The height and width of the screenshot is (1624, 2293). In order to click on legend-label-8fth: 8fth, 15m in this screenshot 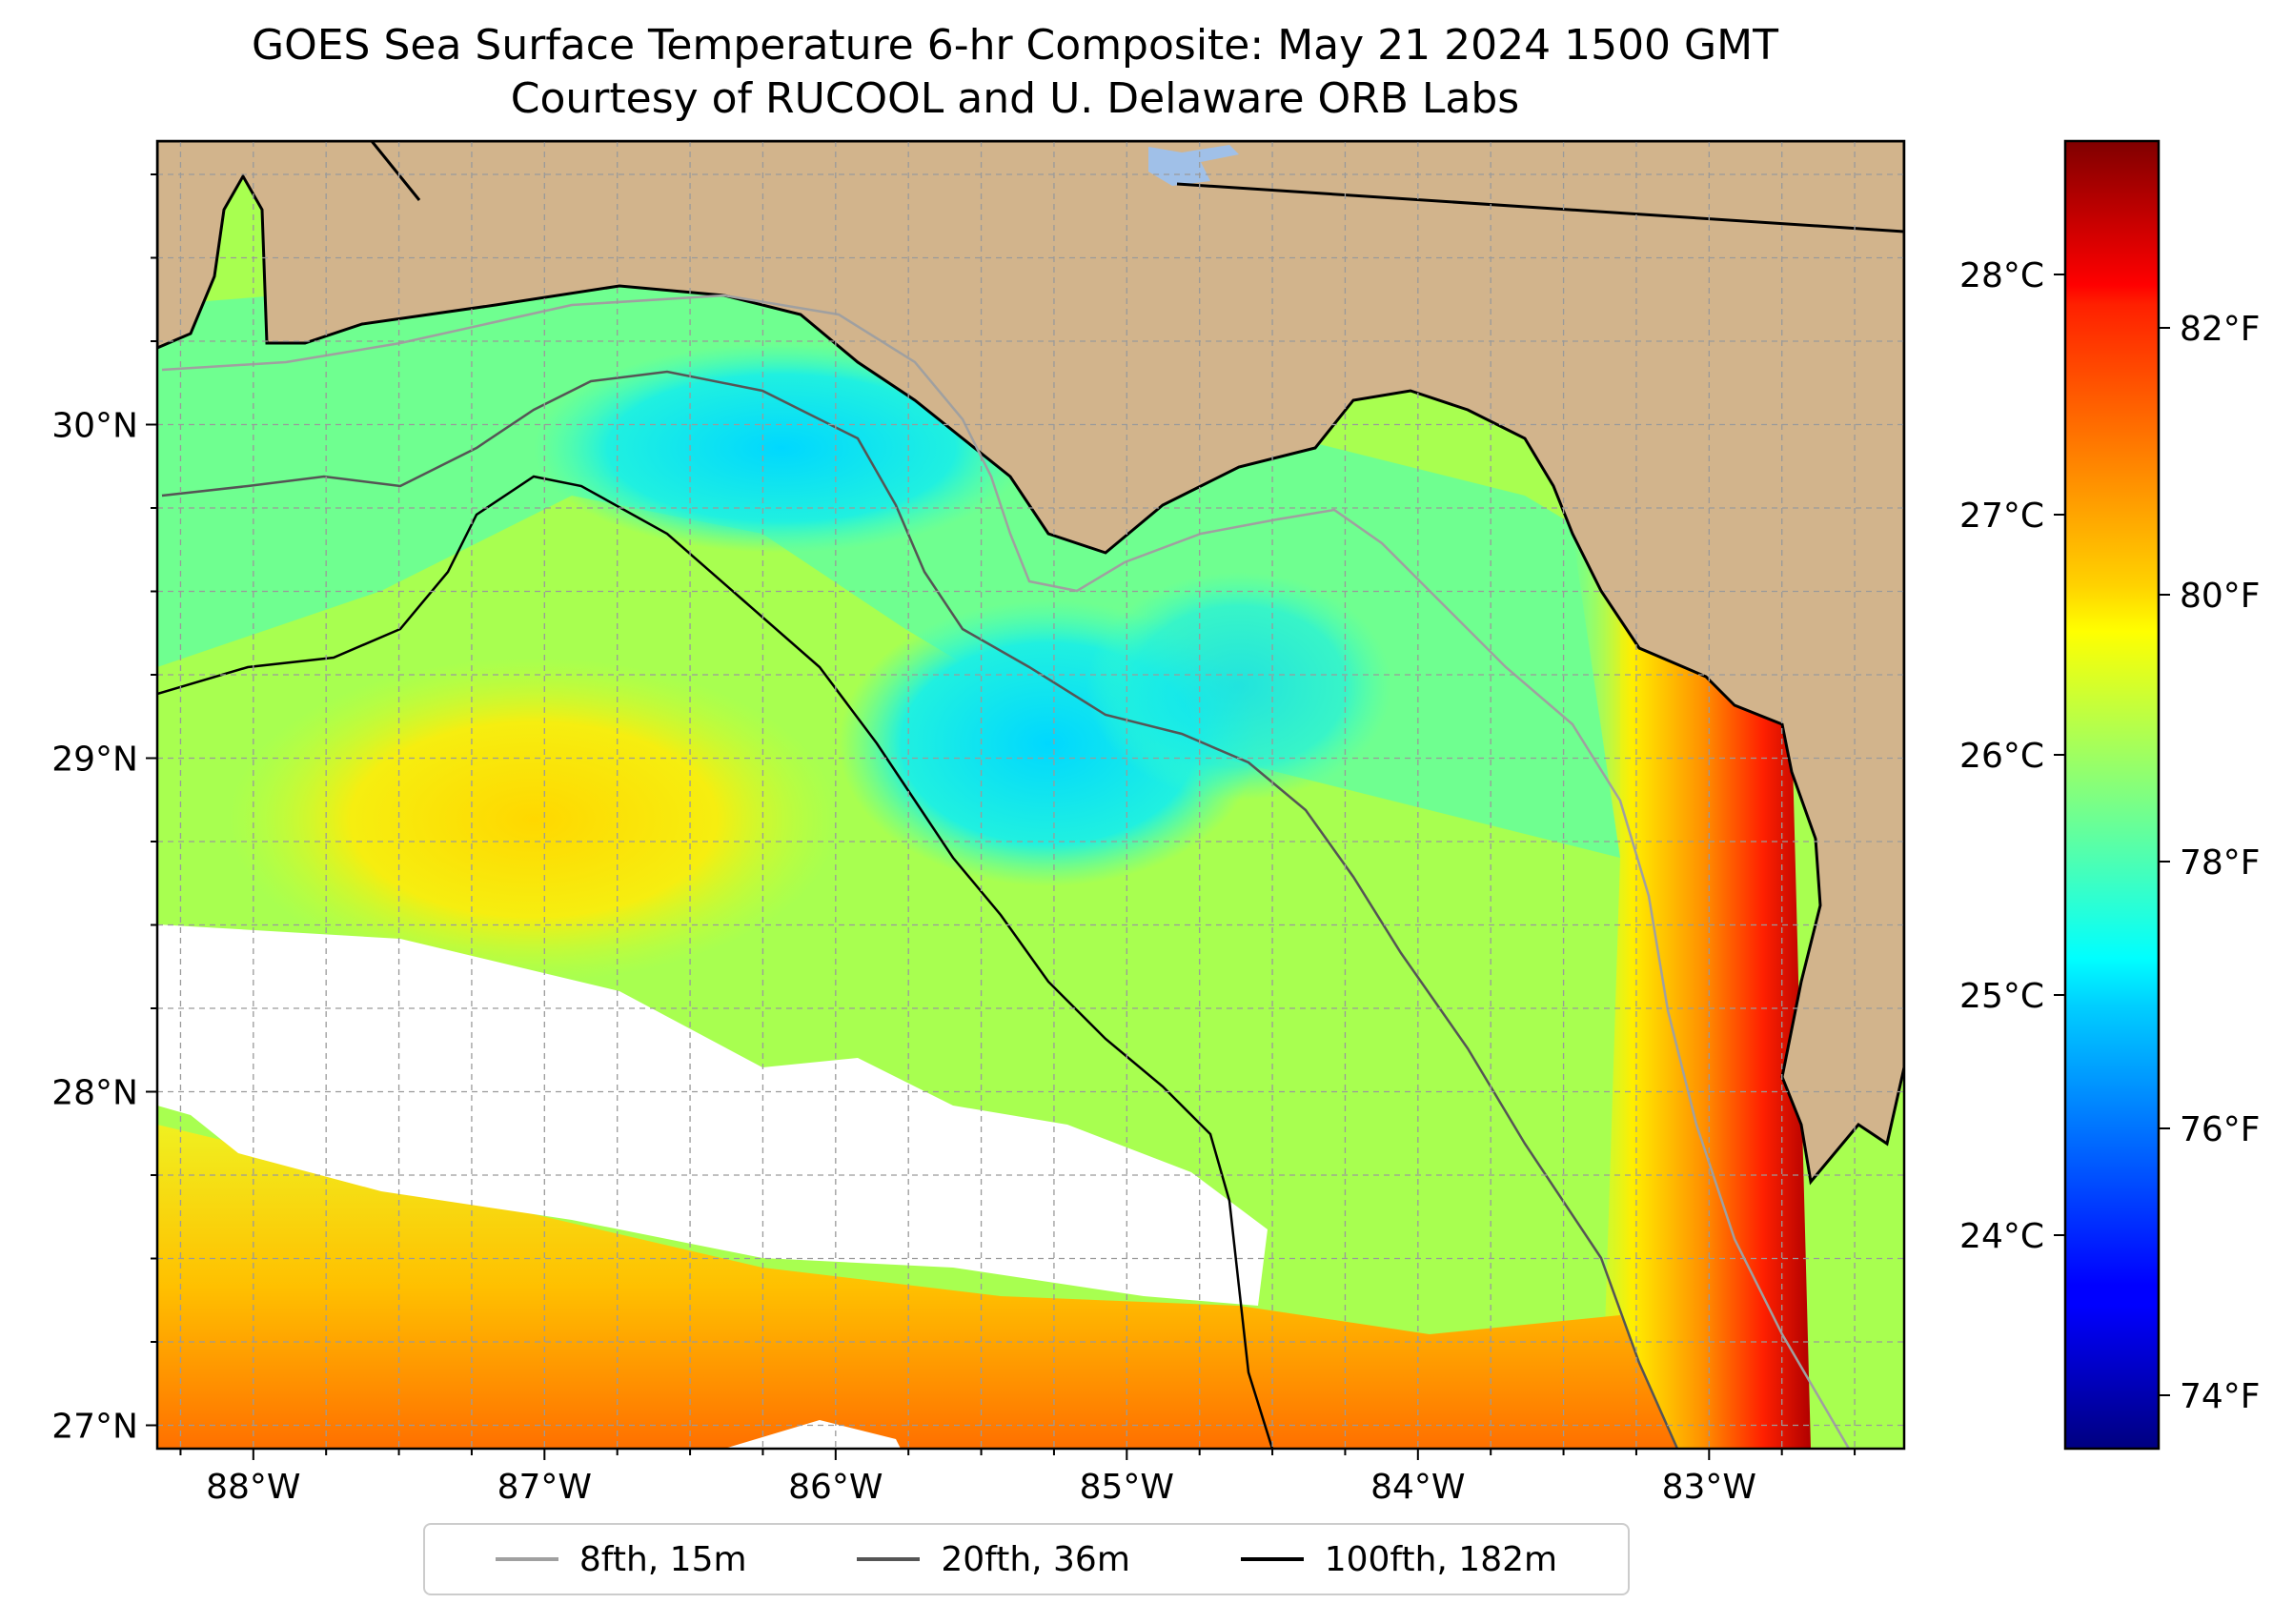, I will do `click(663, 1559)`.